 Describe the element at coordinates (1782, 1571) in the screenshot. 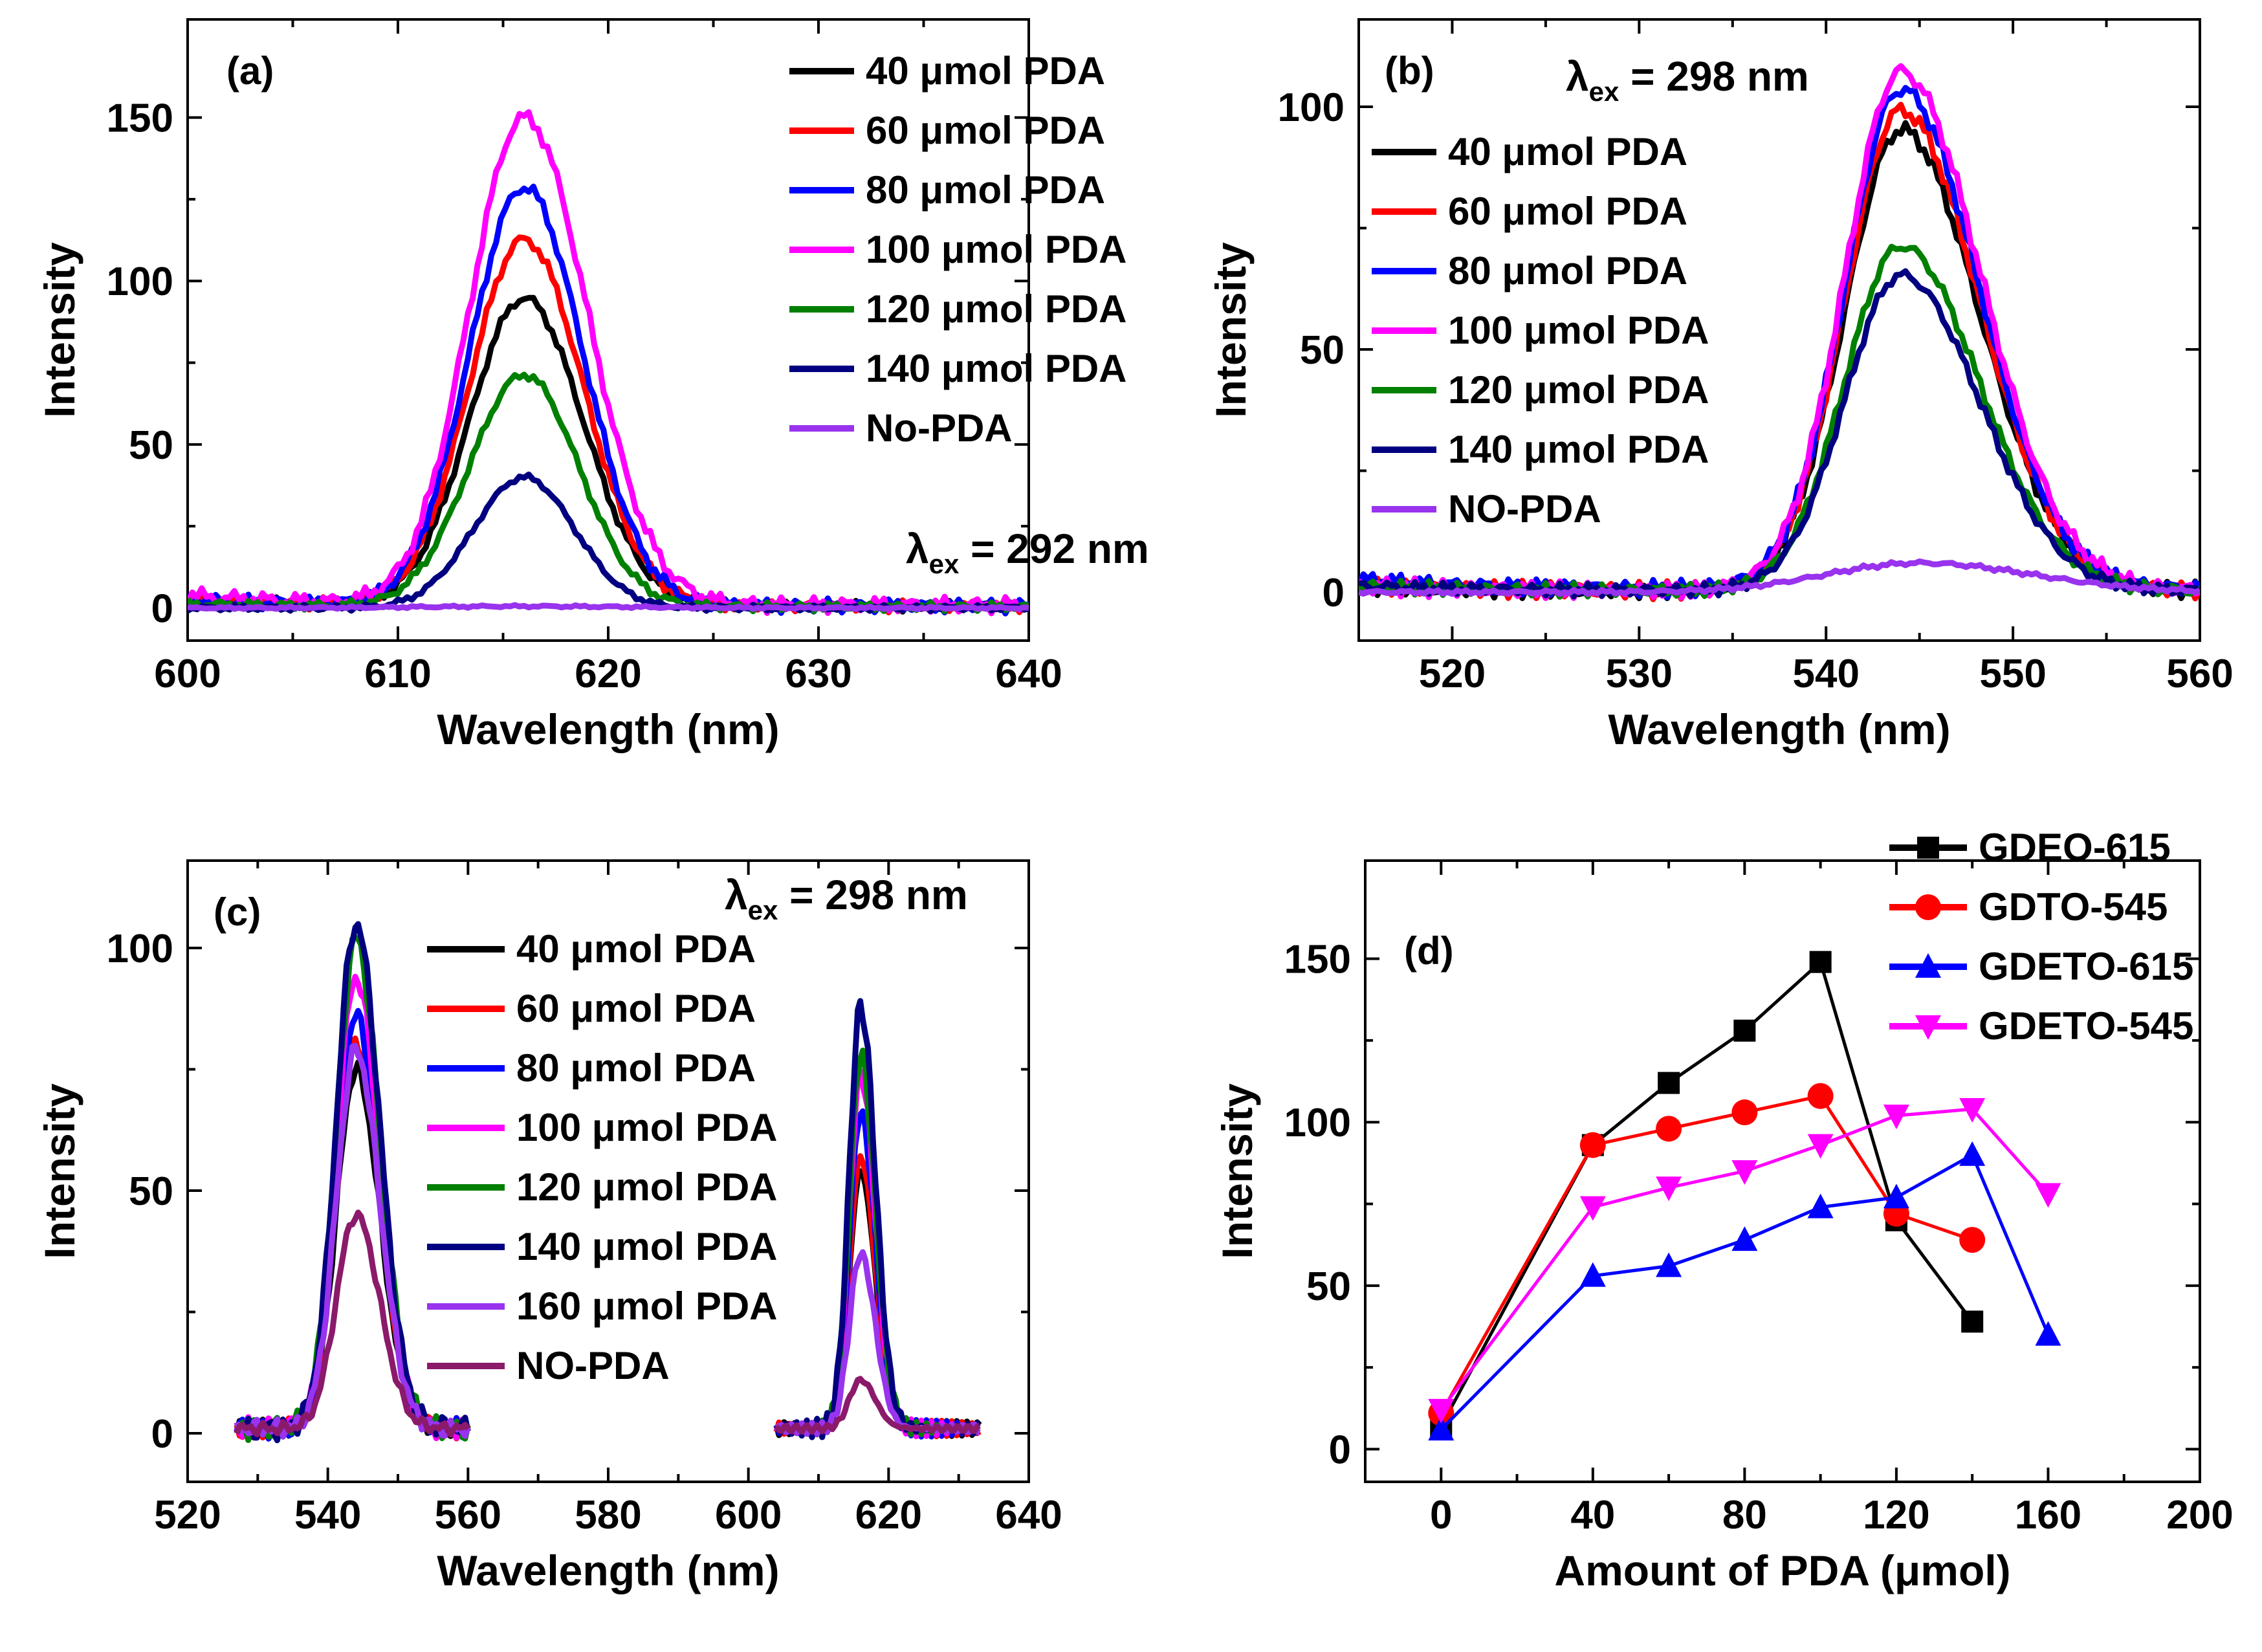

I see `x-axis-label: Amount of PDA (μmol)` at that location.